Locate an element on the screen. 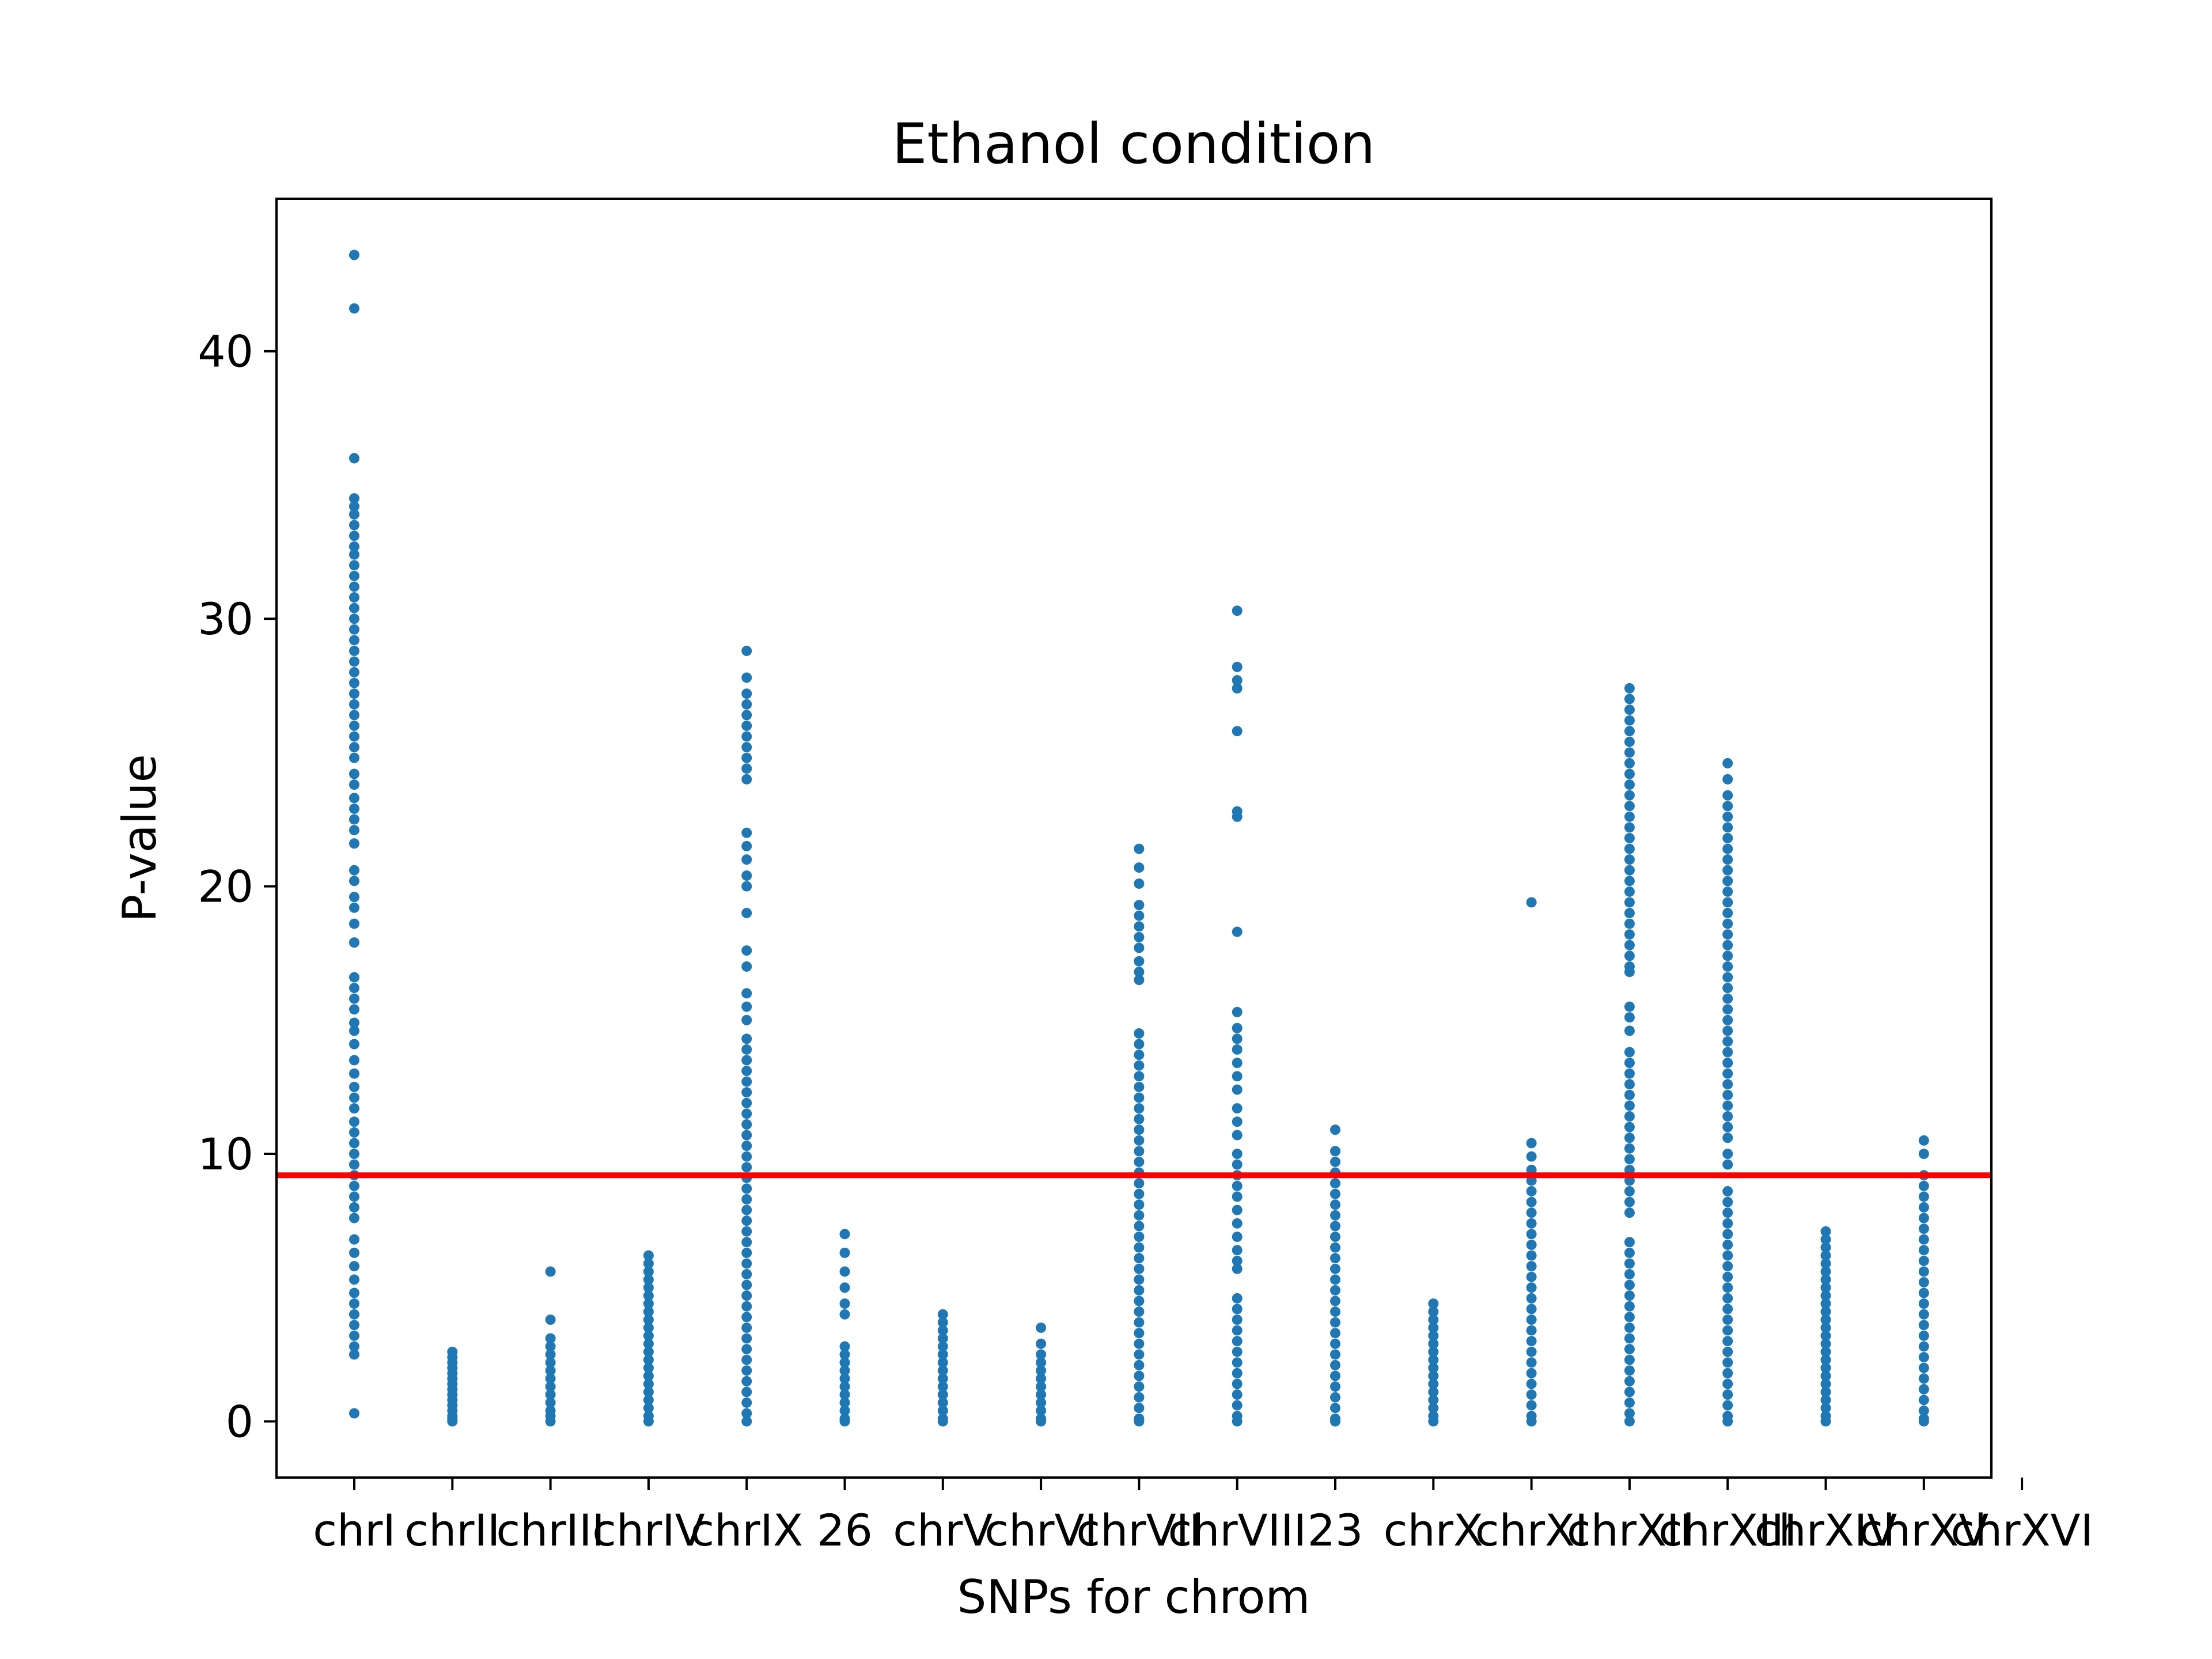 The width and height of the screenshot is (2212, 1659). data-point-chriii is located at coordinates (550, 1378).